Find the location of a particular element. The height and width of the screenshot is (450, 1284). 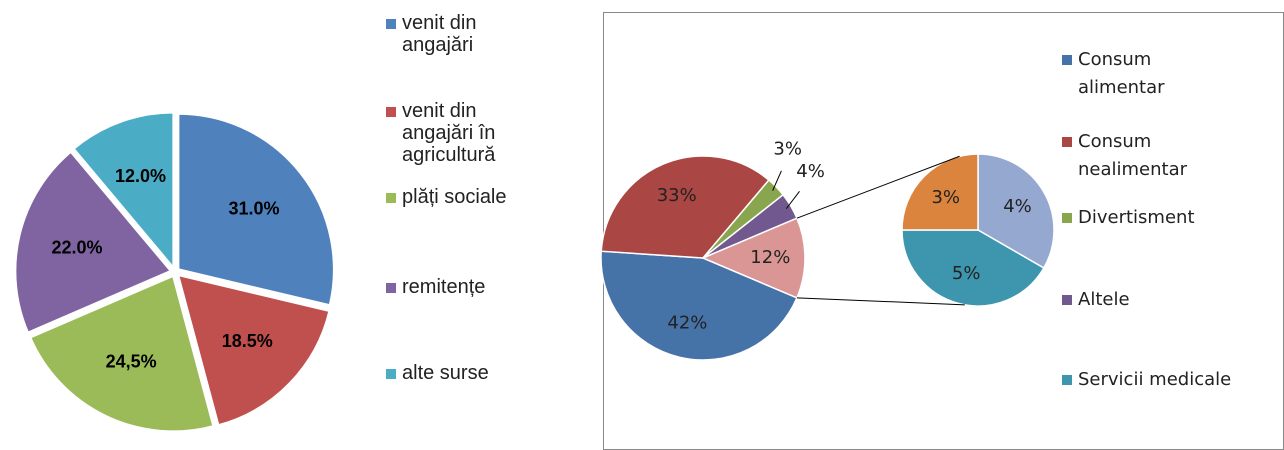

data-label: 42% is located at coordinates (687, 322).